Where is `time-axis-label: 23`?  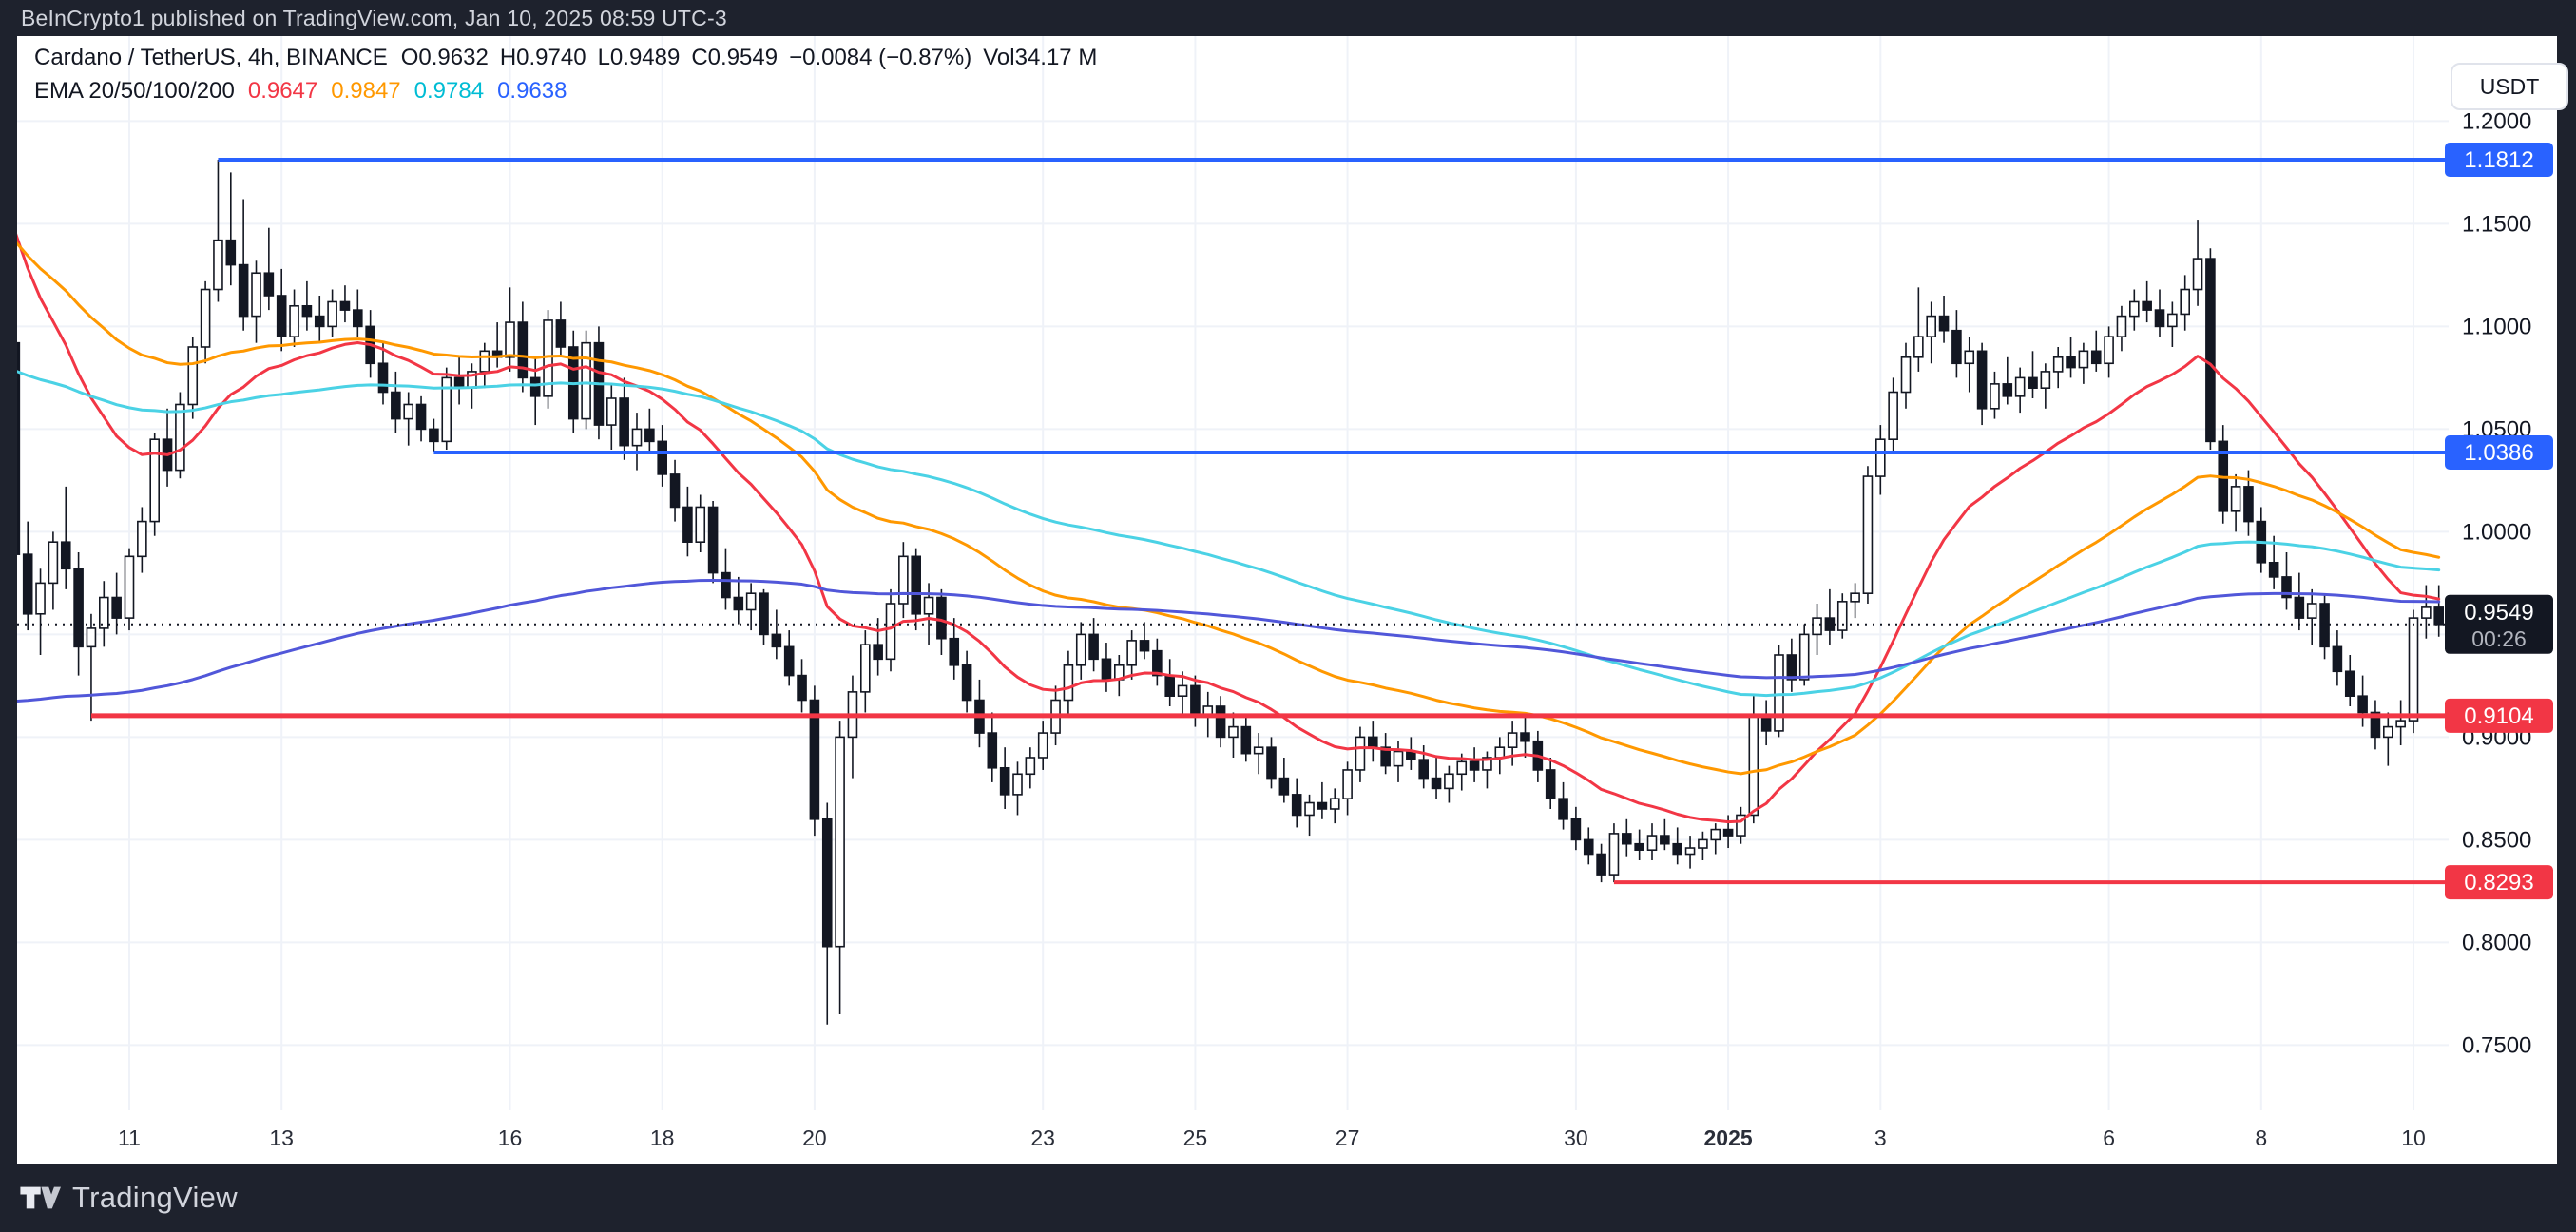 time-axis-label: 23 is located at coordinates (1043, 1138).